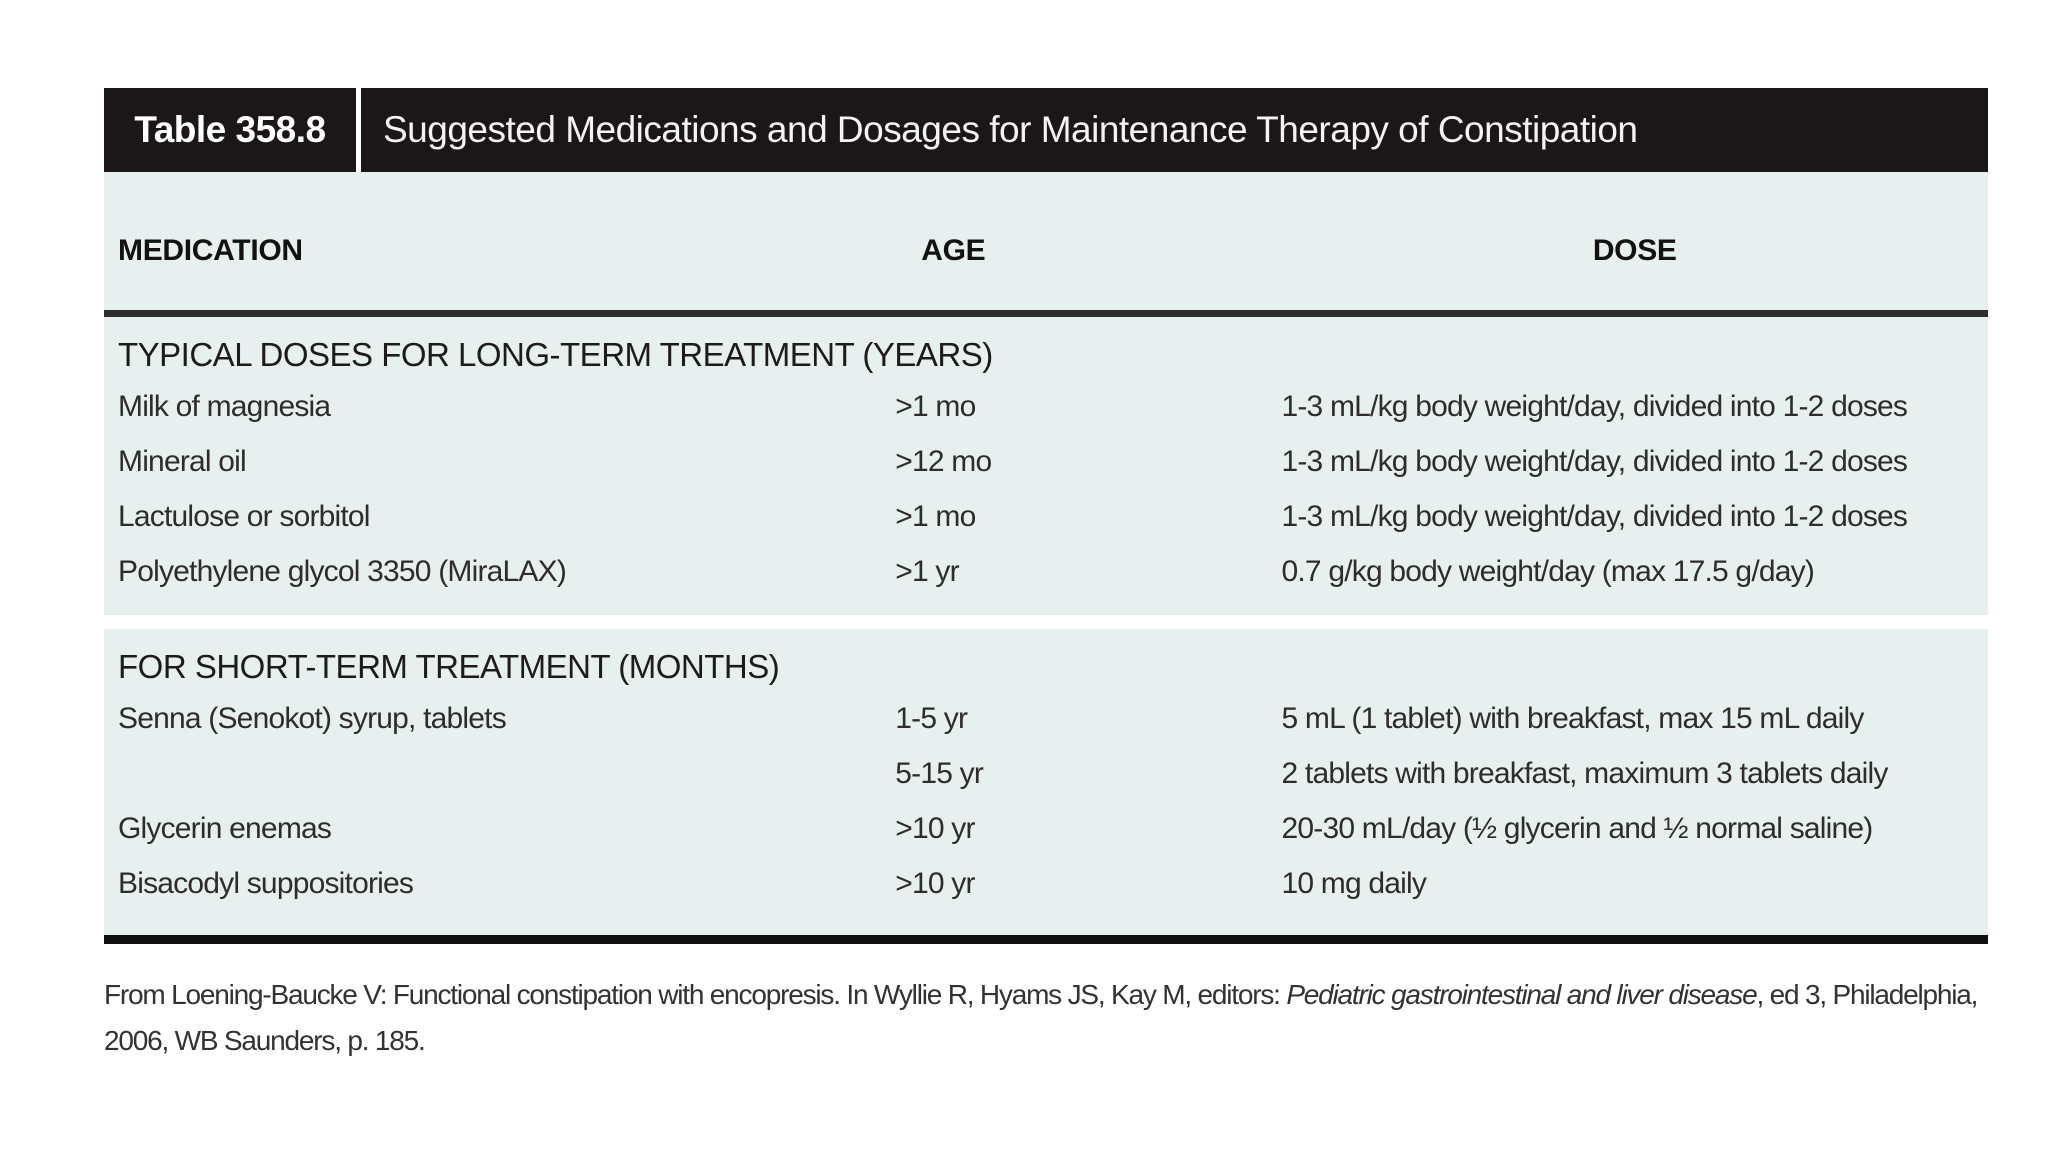 The image size is (2048, 1152). What do you see at coordinates (182, 461) in the screenshot?
I see `cell-medication: Mineral oil` at bounding box center [182, 461].